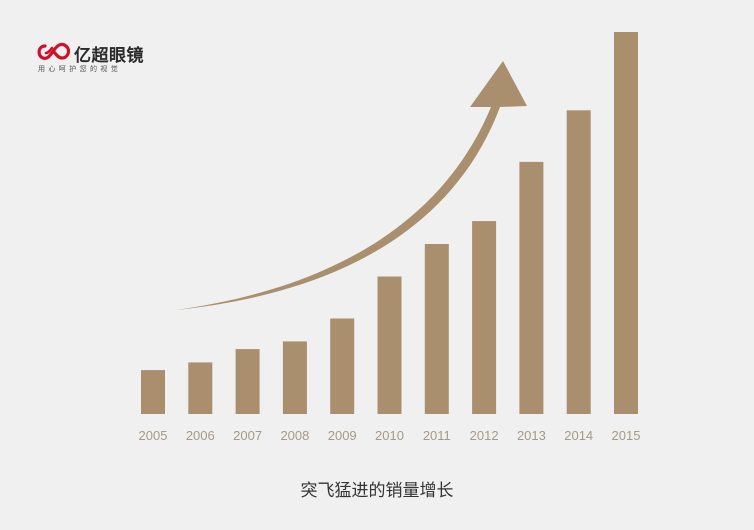  Describe the element at coordinates (626, 435) in the screenshot. I see `x-tick-label-2015: 2015` at that location.